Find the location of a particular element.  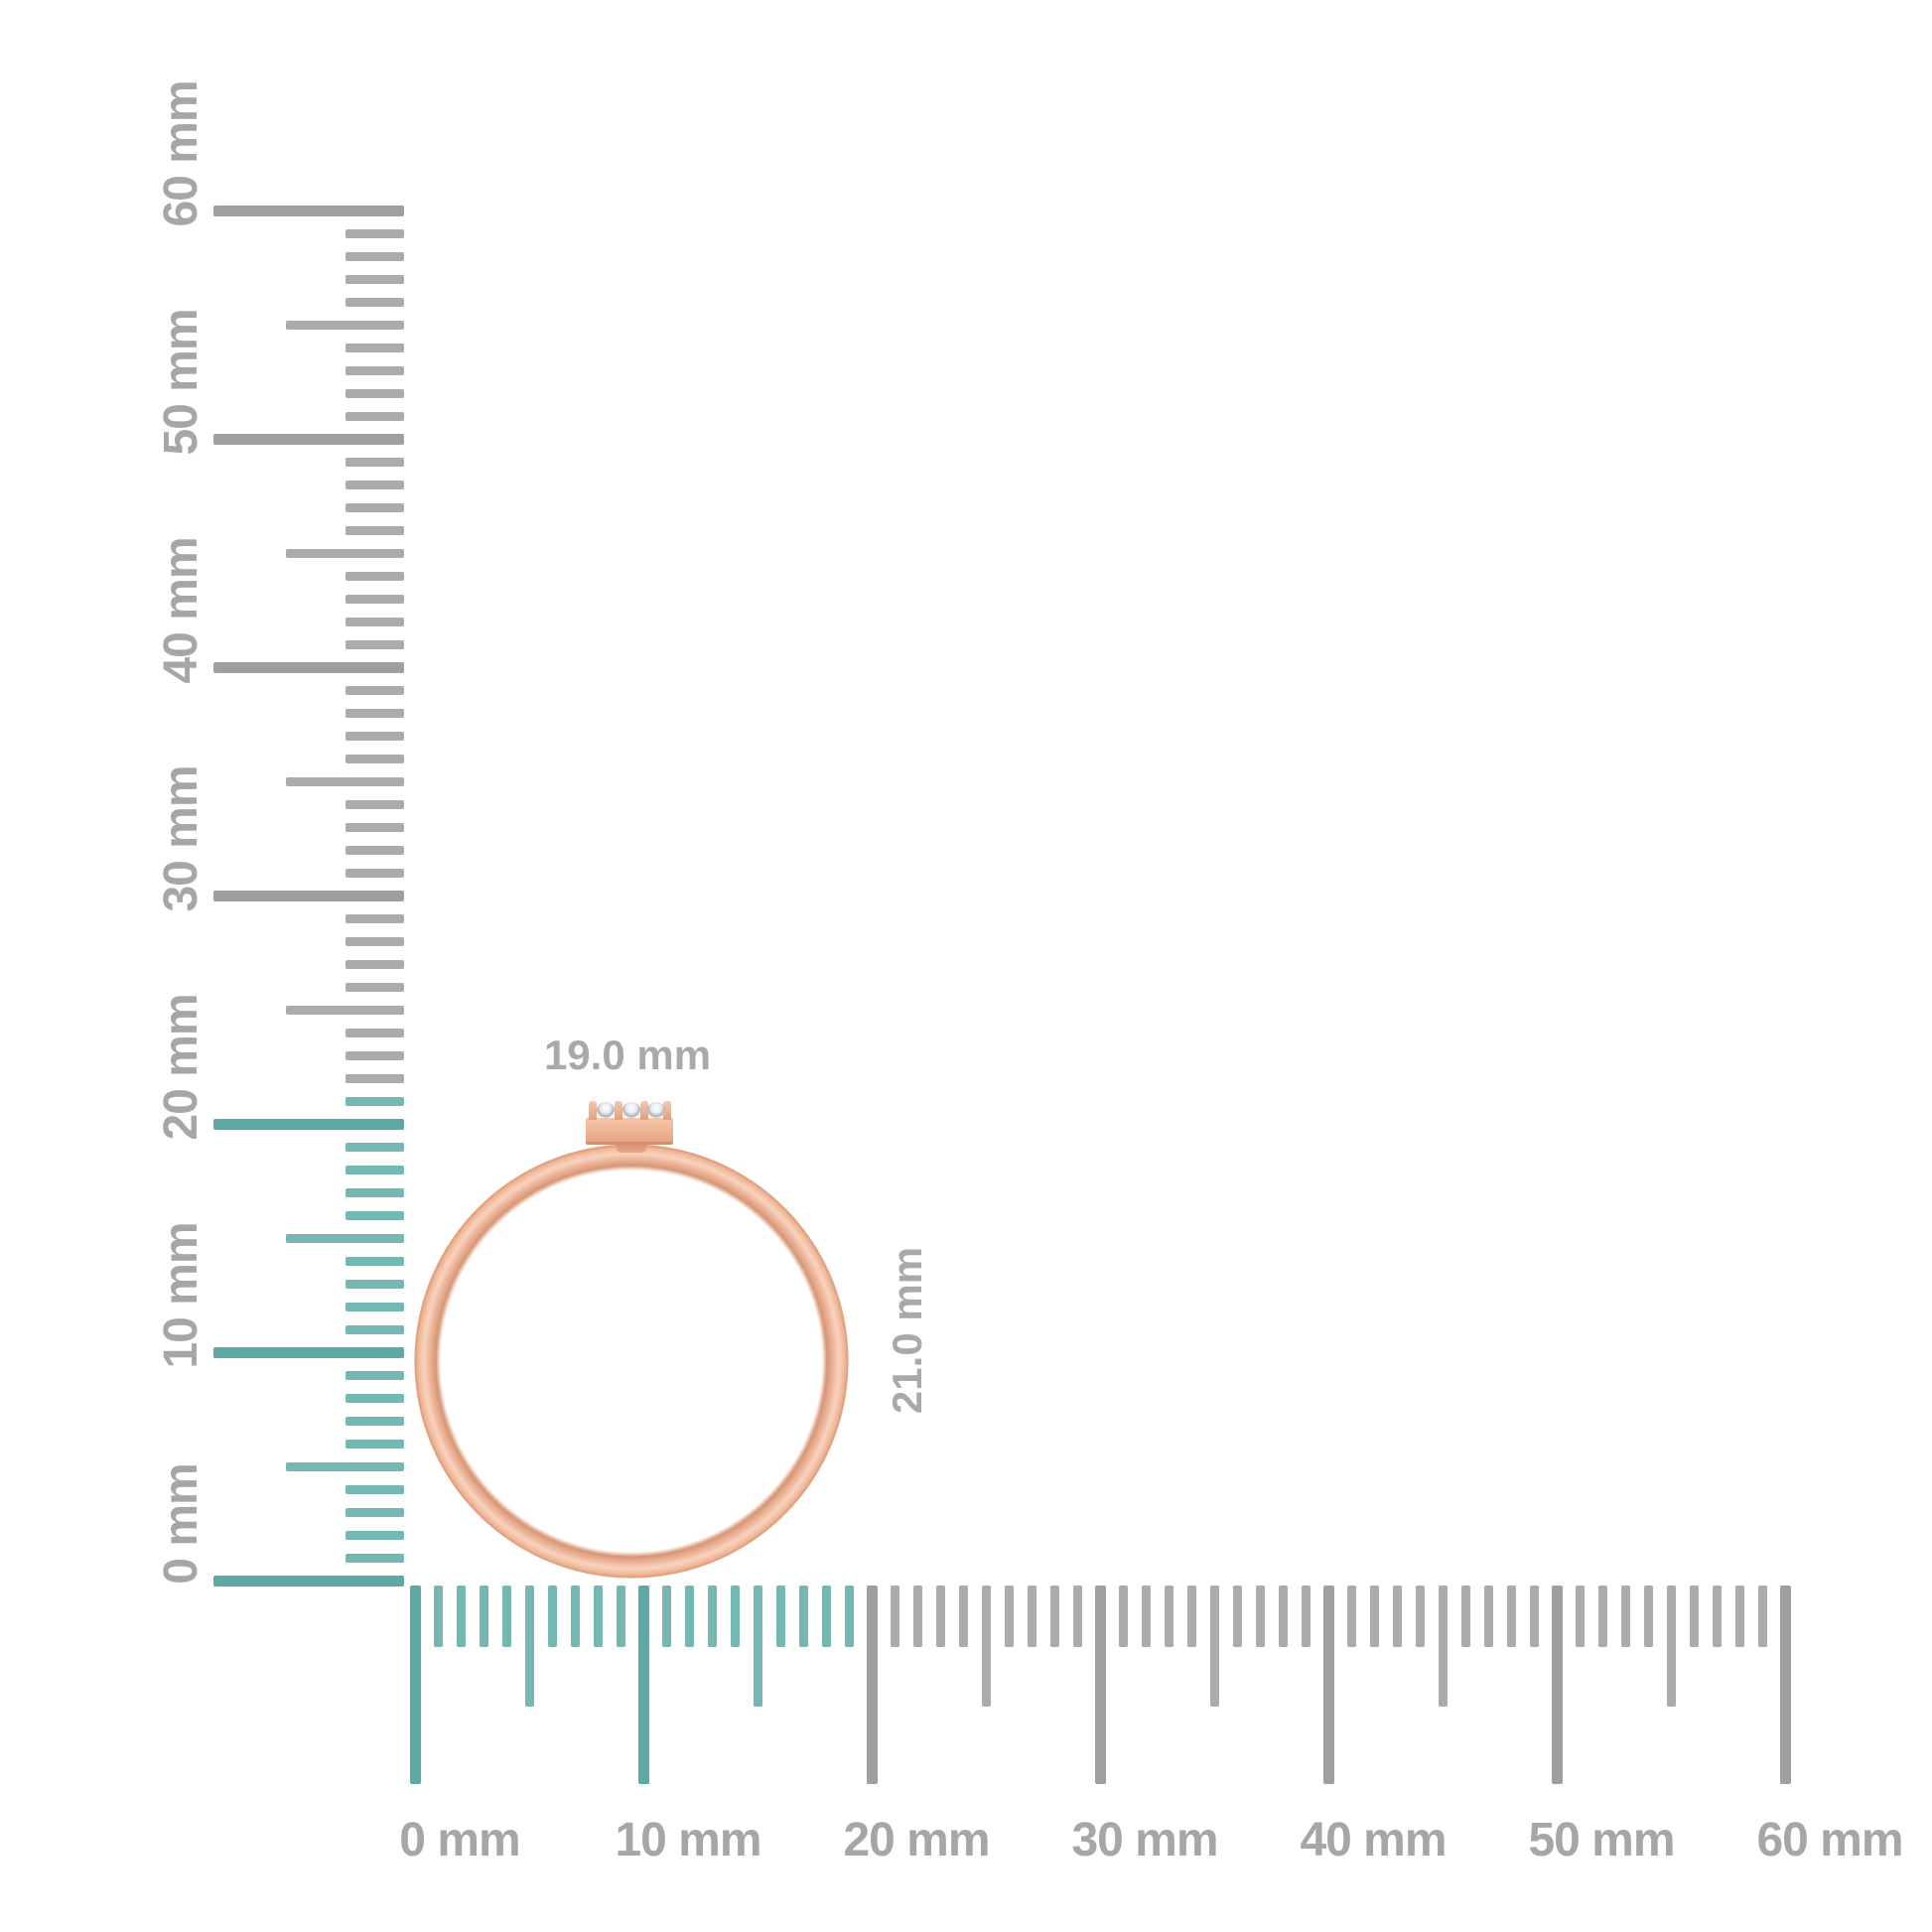

v-ruler-tick-10mm is located at coordinates (308, 1352).